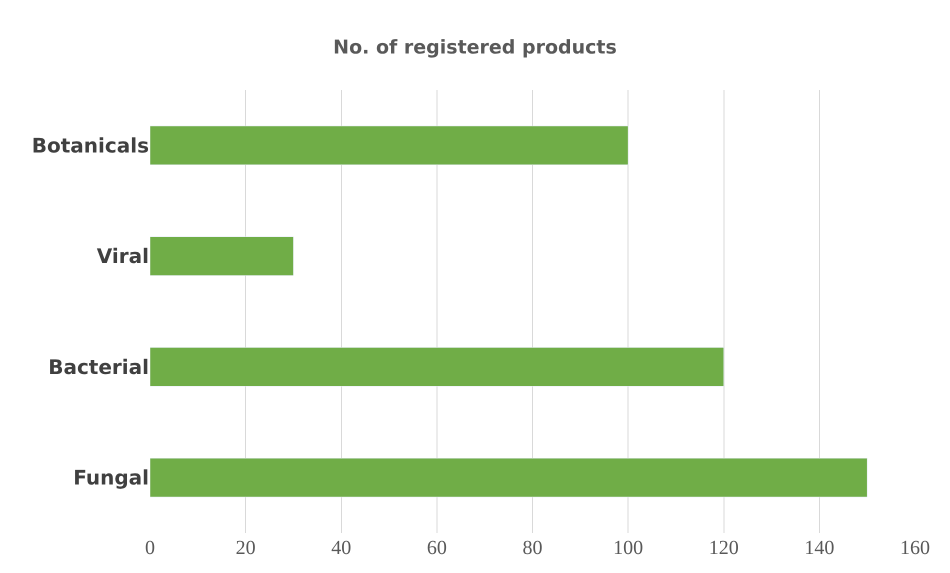  Describe the element at coordinates (915, 548) in the screenshot. I see `x-tick-label: 160` at that location.